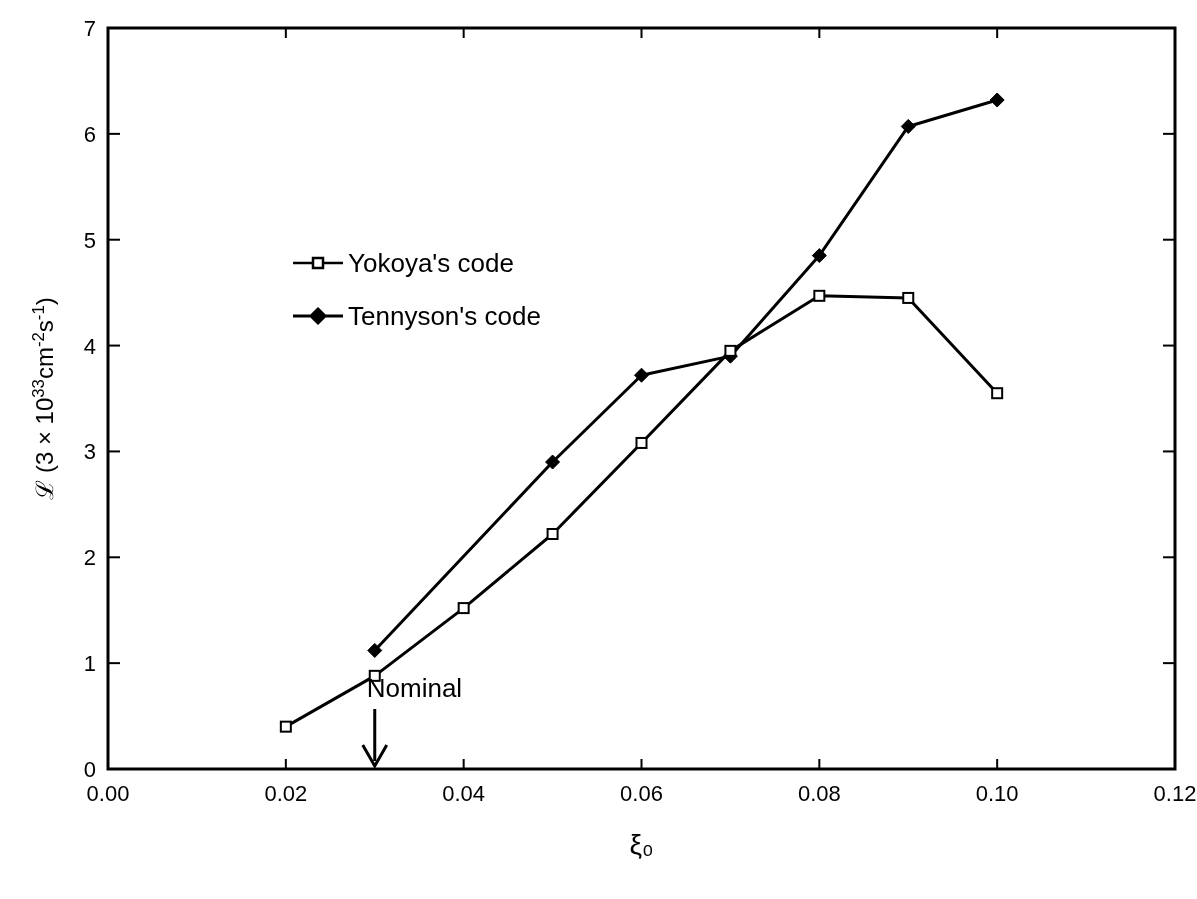  I want to click on y-tick-label: 3, so click(89, 452).